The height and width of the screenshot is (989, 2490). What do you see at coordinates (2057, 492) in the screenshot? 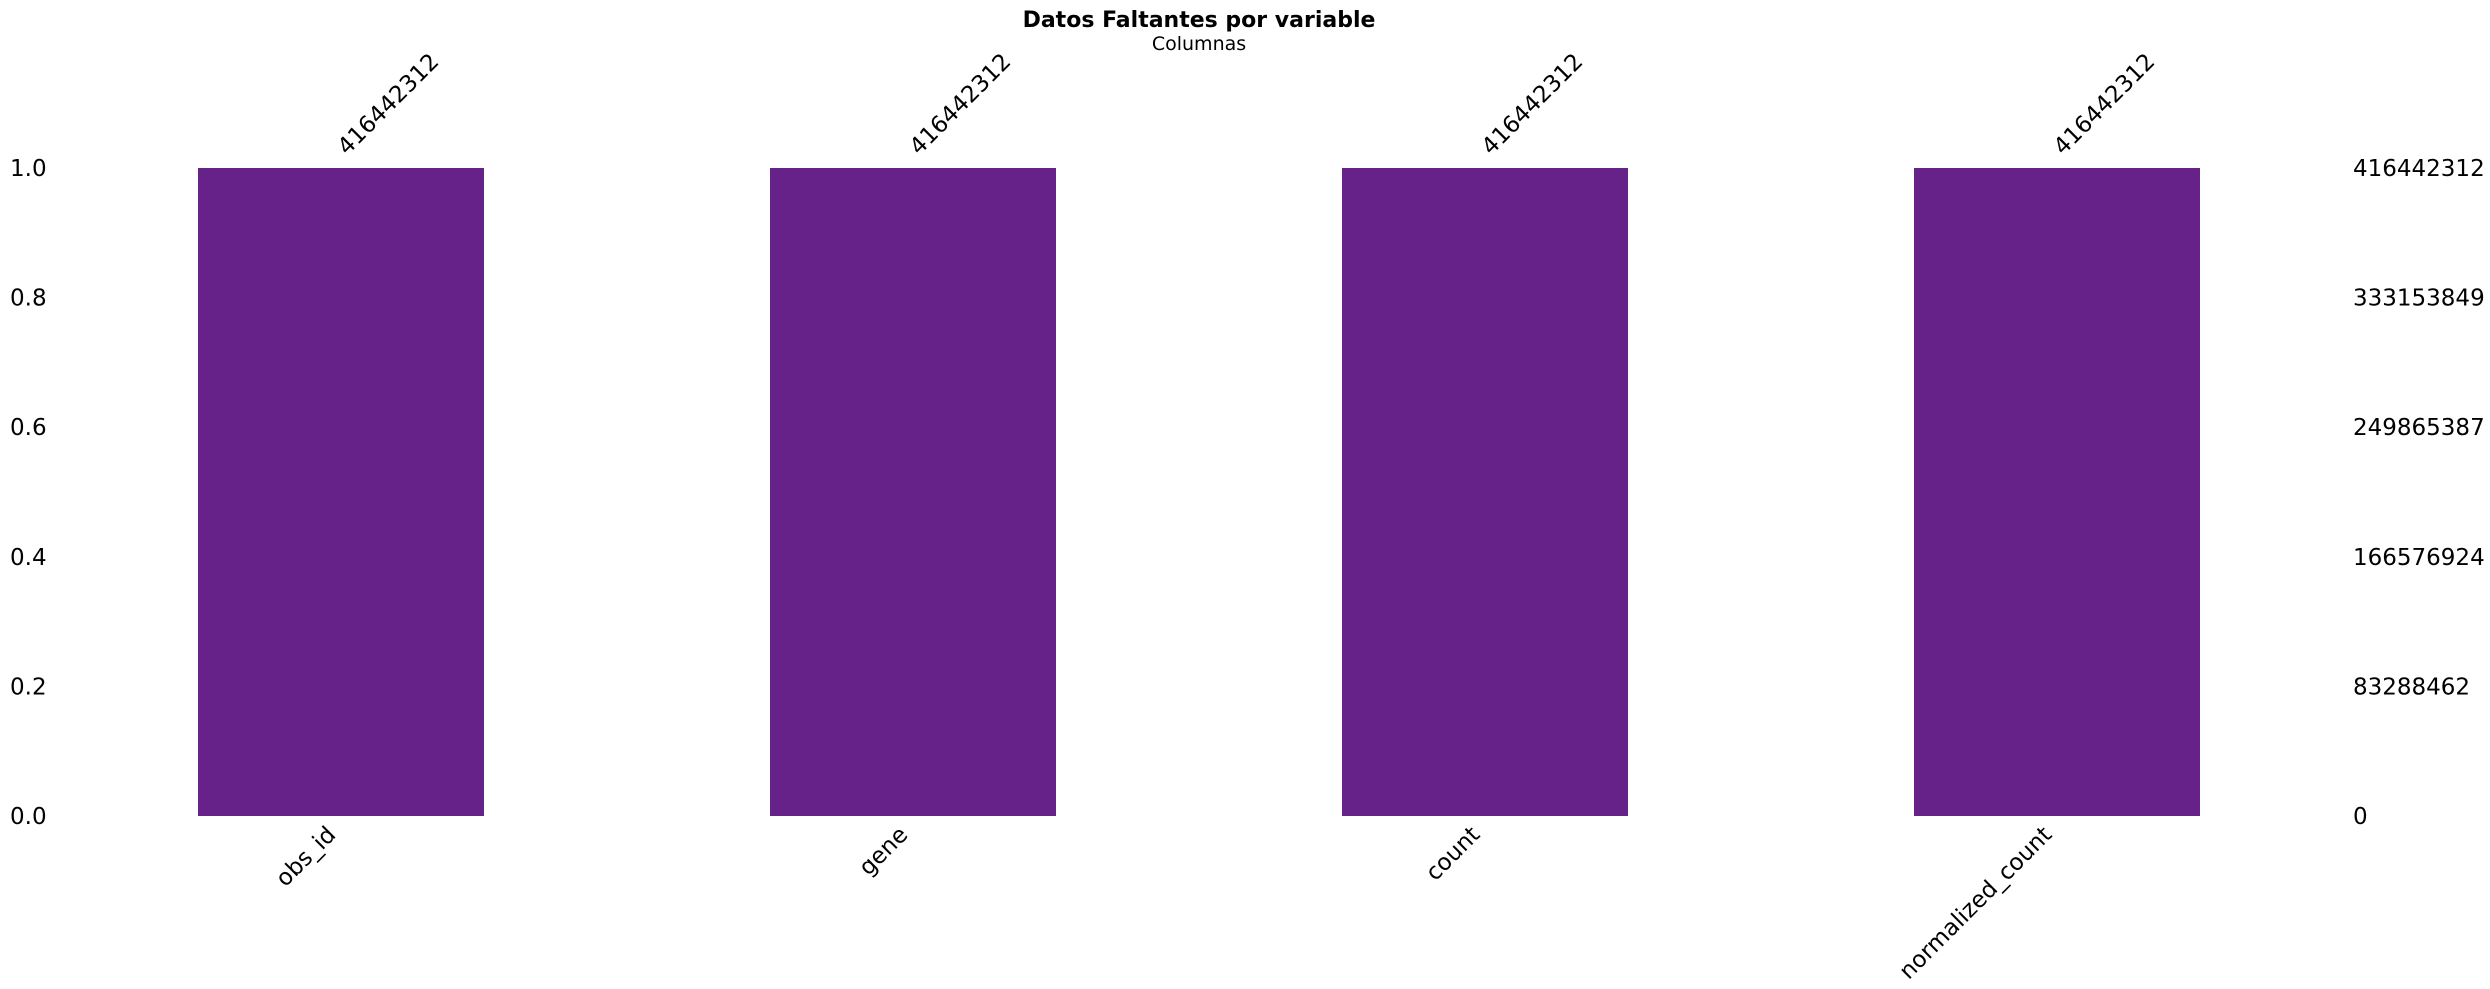
I see `bar-normalized_count` at bounding box center [2057, 492].